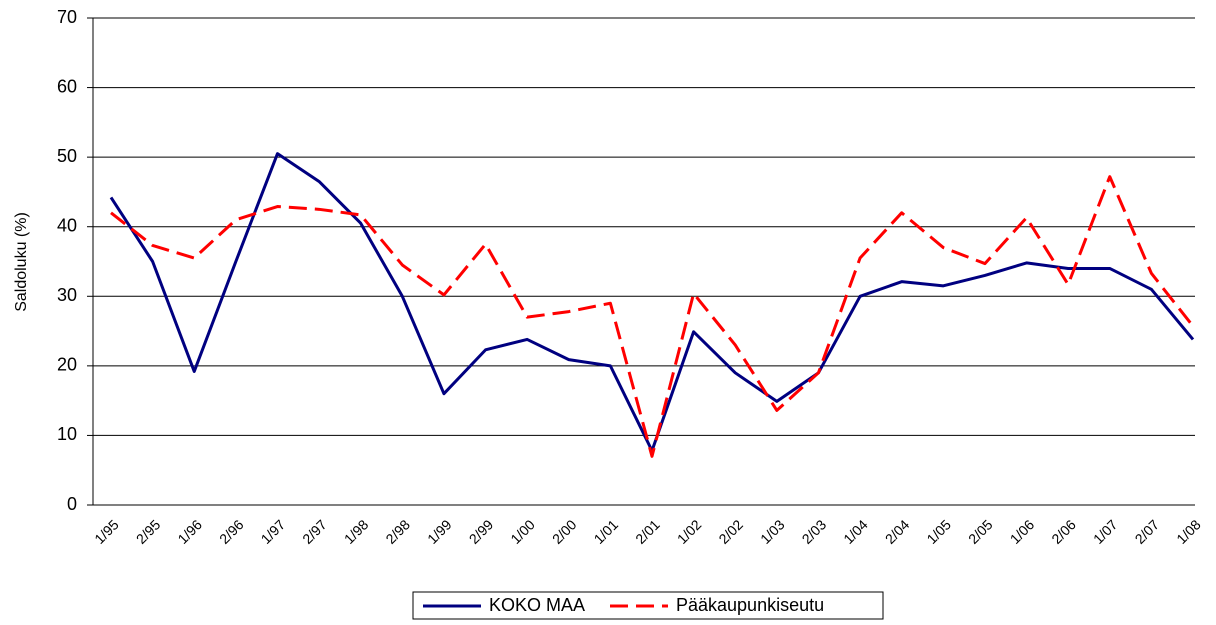 The height and width of the screenshot is (625, 1216). I want to click on x-tick-label: 1/96, so click(189, 531).